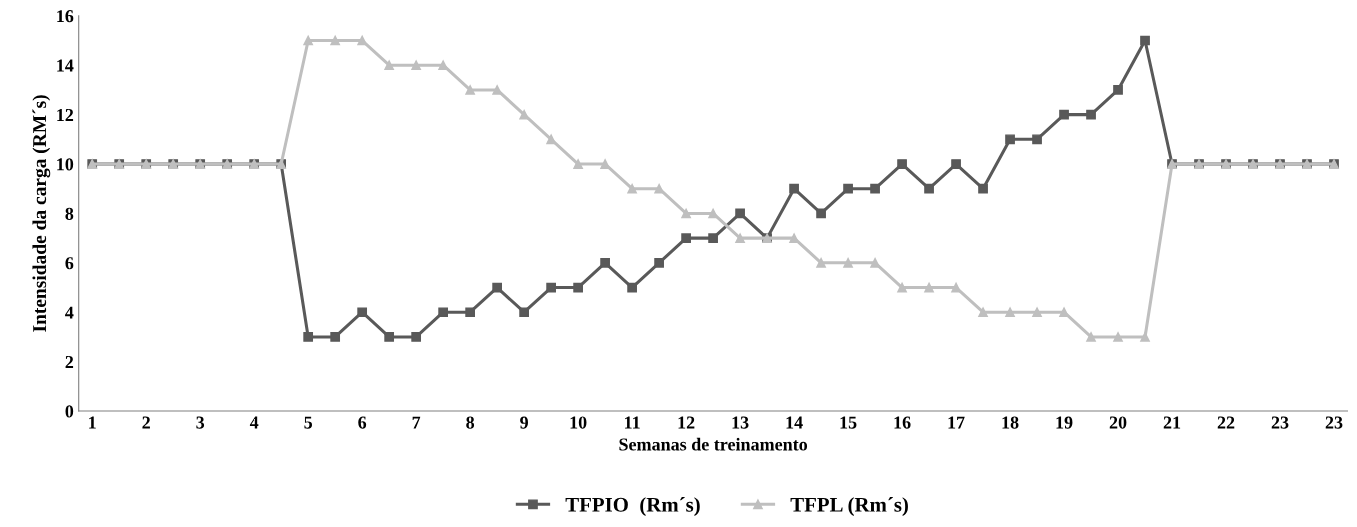  I want to click on x-tick-label: 22, so click(1226, 422).